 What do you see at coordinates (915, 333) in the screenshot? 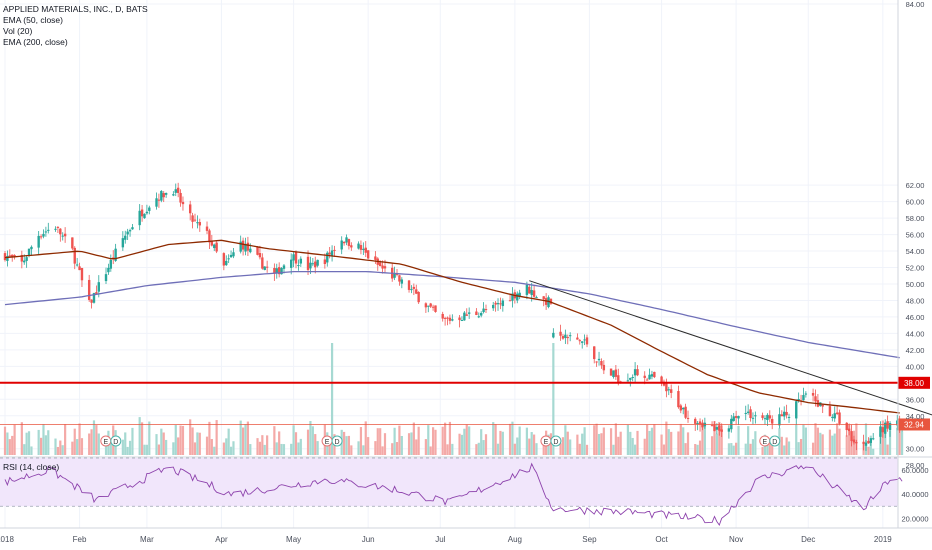
I see `y-tick-label: 44.00` at bounding box center [915, 333].